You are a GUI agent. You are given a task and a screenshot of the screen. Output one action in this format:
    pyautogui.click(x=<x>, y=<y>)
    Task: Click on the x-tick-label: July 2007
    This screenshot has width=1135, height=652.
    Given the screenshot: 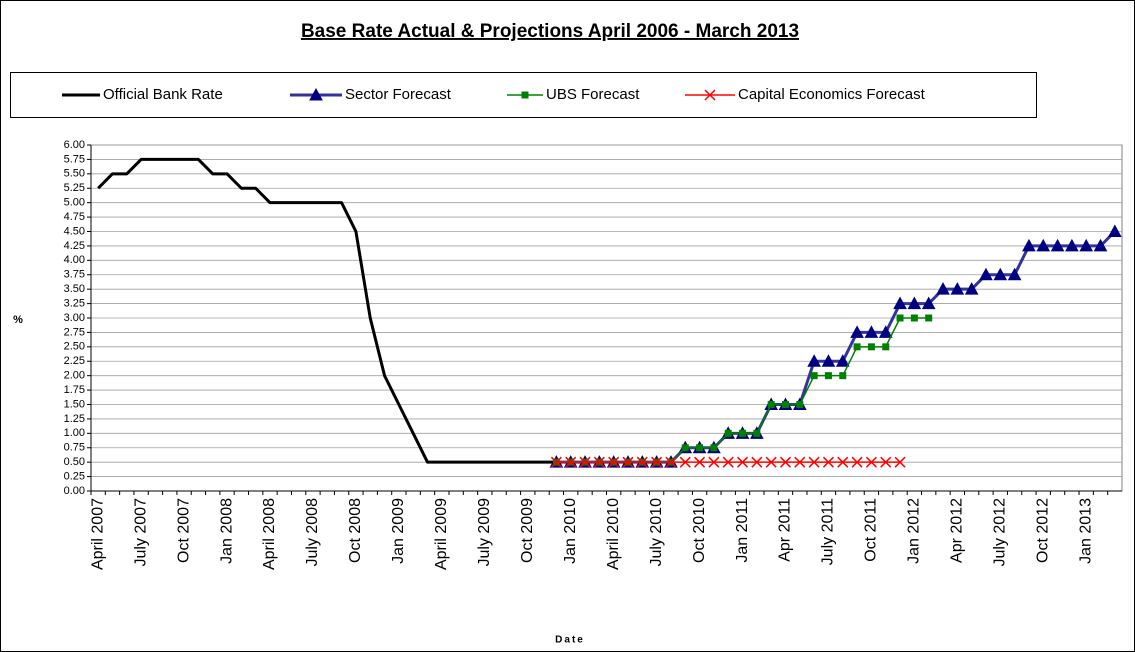 What is the action you would take?
    pyautogui.click(x=140, y=532)
    